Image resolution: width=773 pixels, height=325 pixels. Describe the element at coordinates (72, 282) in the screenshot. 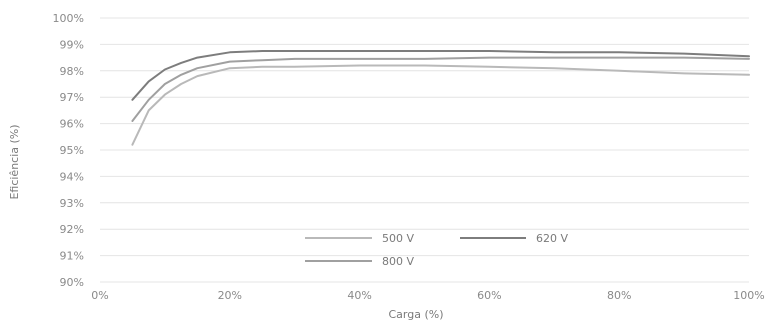

I see `y-tick-label: 90%` at that location.